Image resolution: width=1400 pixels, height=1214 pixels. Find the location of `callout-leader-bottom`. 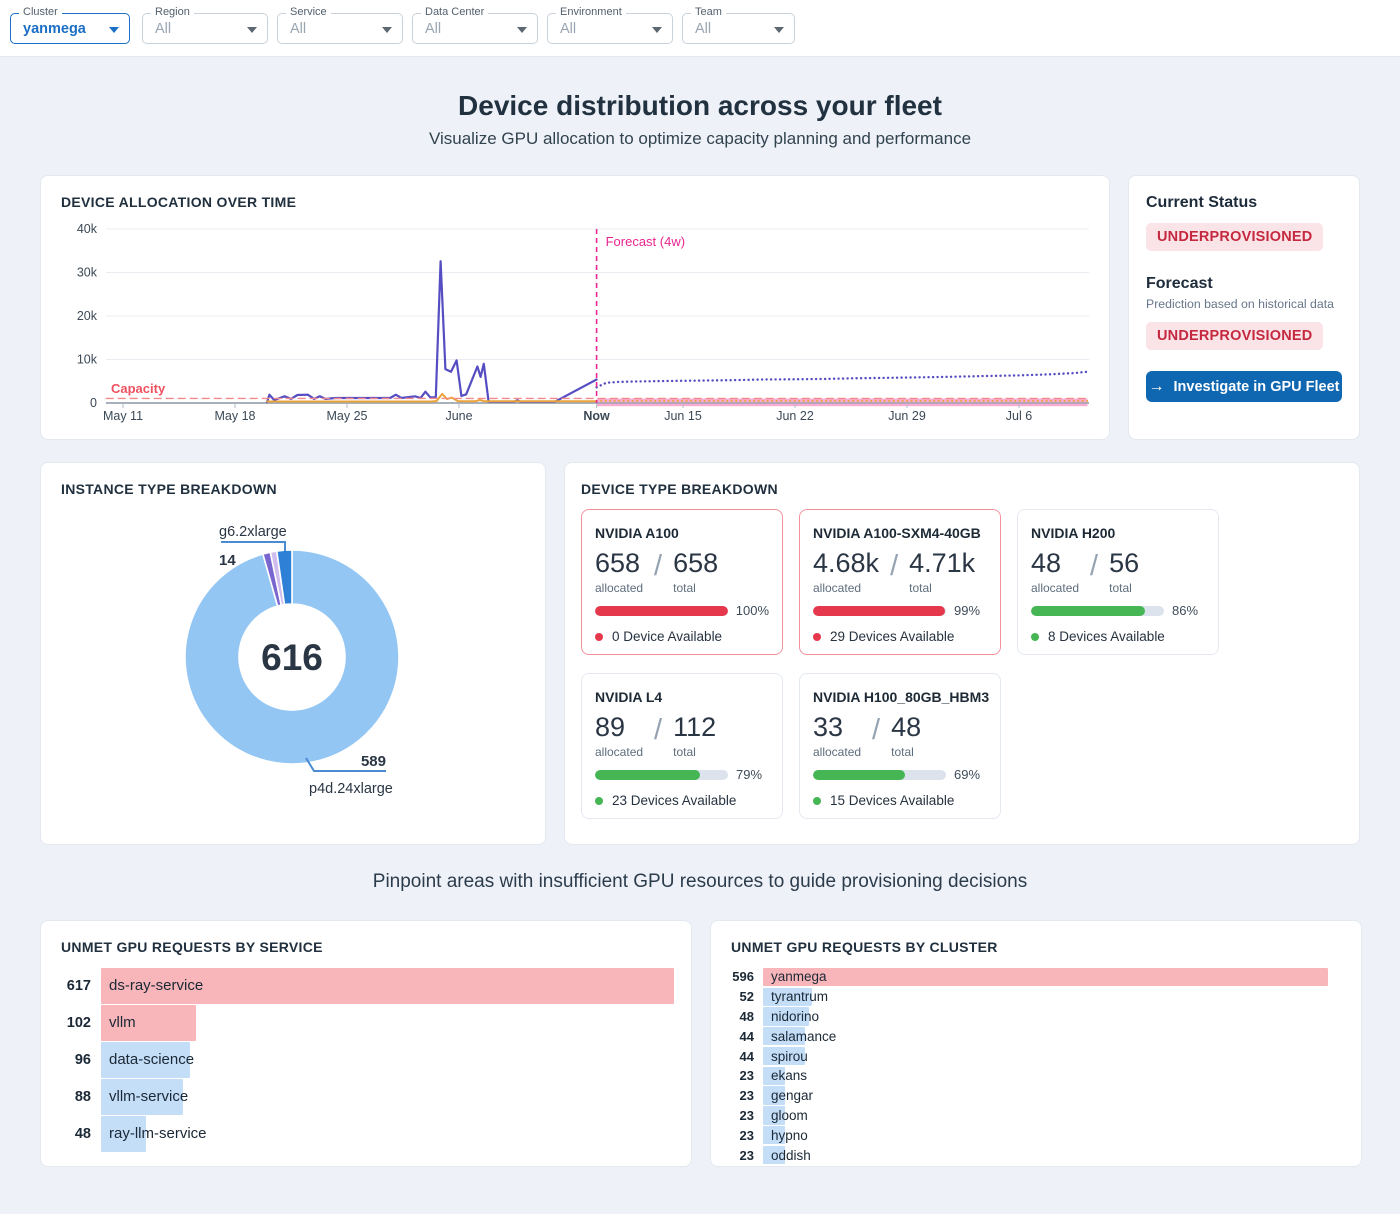

callout-leader-bottom is located at coordinates (345, 764).